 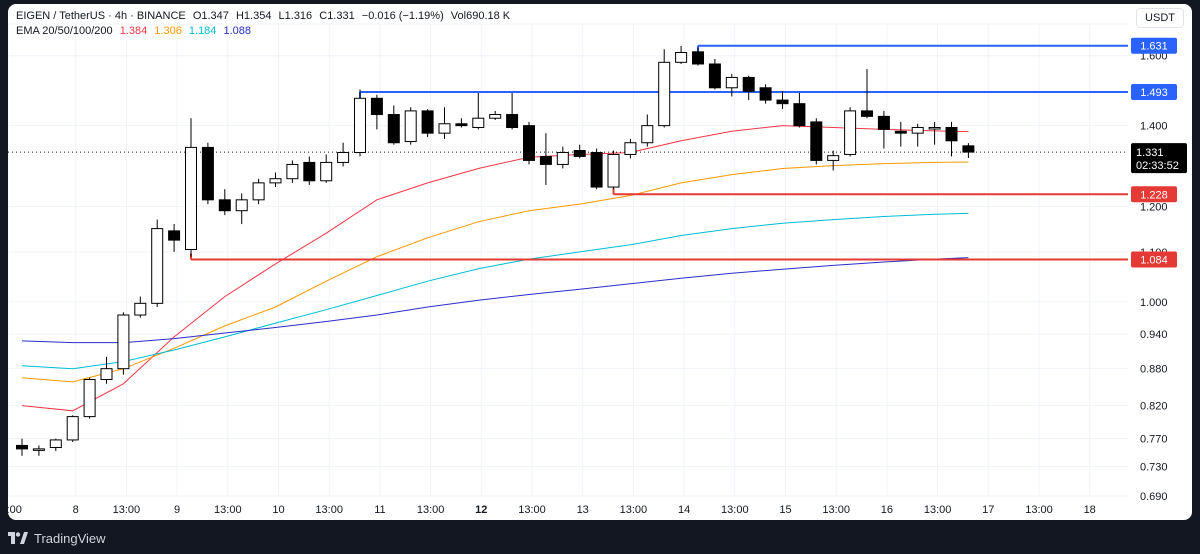 I want to click on y-tick-label: 1.400, so click(x=1154, y=127).